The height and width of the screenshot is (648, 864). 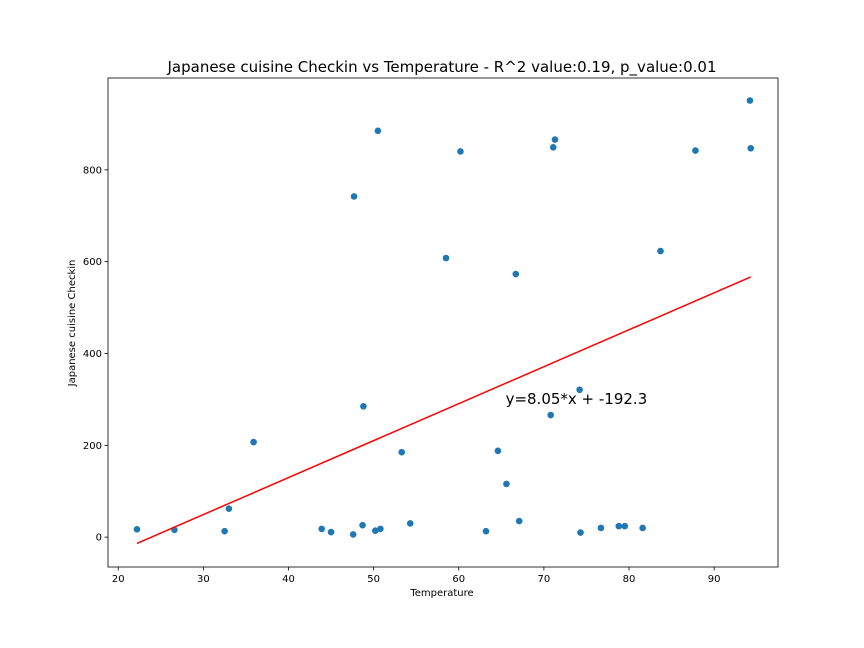 I want to click on regression-equation: y=8.05*x + -192.3, so click(x=577, y=399).